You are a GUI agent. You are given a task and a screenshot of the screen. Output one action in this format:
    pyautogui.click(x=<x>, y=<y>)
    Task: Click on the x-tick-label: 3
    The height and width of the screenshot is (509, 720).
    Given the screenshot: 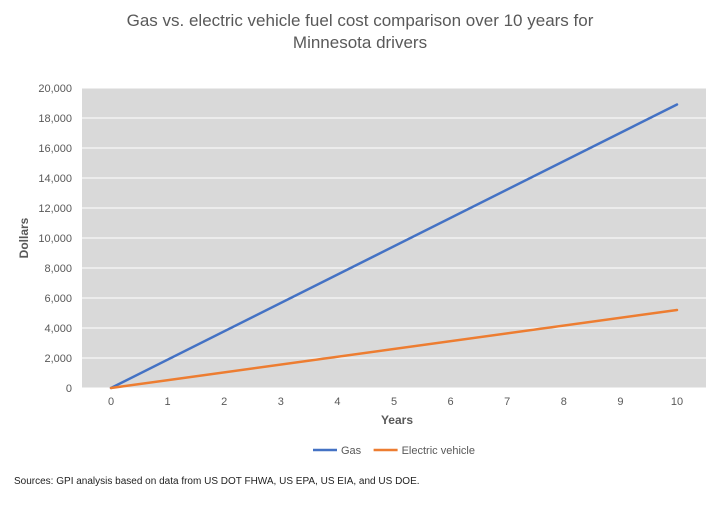 What is the action you would take?
    pyautogui.click(x=281, y=402)
    